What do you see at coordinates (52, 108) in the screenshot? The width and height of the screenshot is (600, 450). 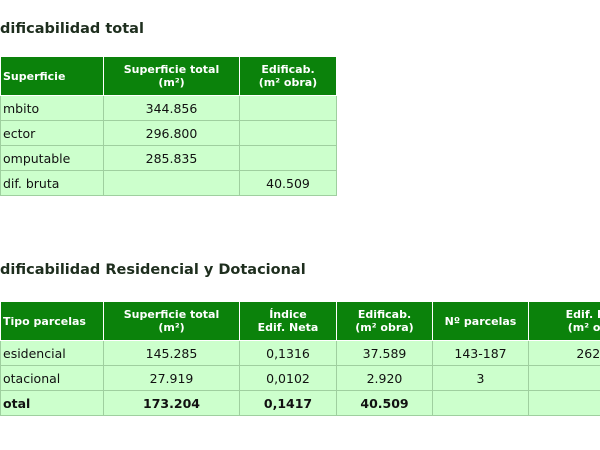 I see `table-cell: mbito` at bounding box center [52, 108].